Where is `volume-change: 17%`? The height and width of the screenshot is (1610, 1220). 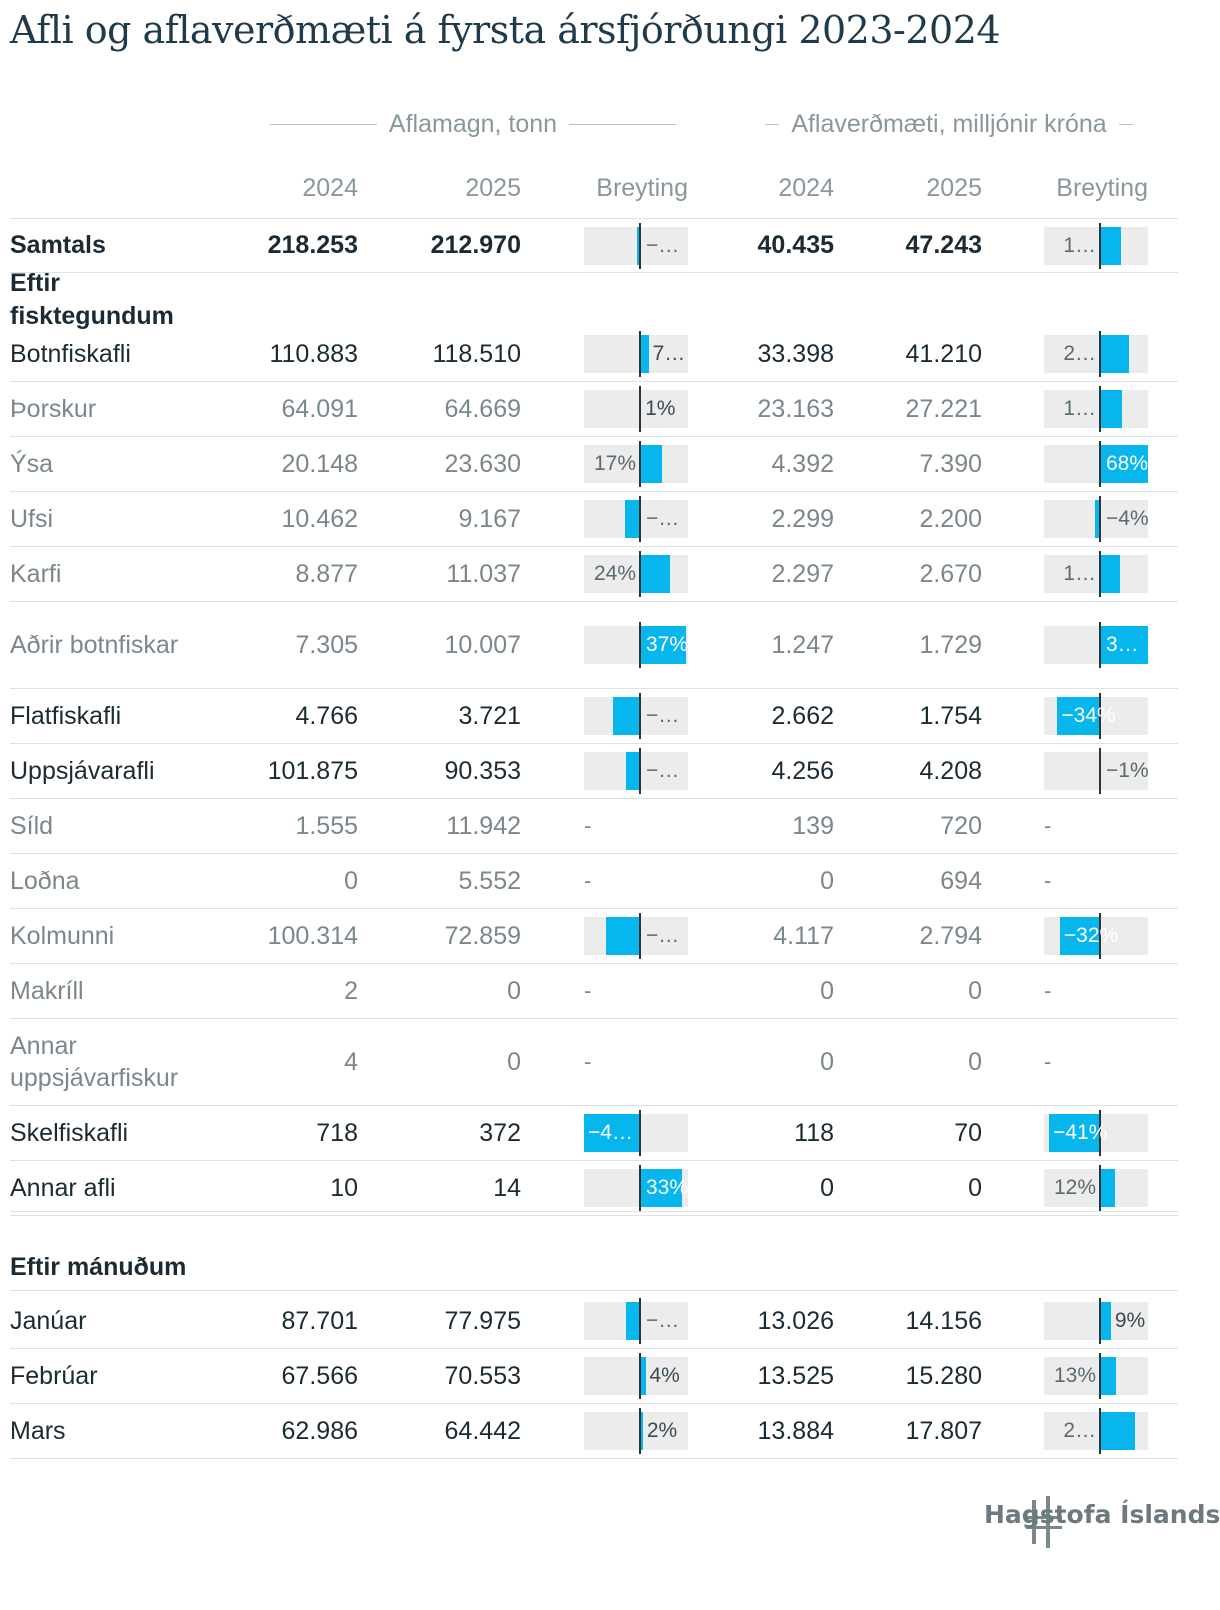 volume-change: 17% is located at coordinates (636, 464).